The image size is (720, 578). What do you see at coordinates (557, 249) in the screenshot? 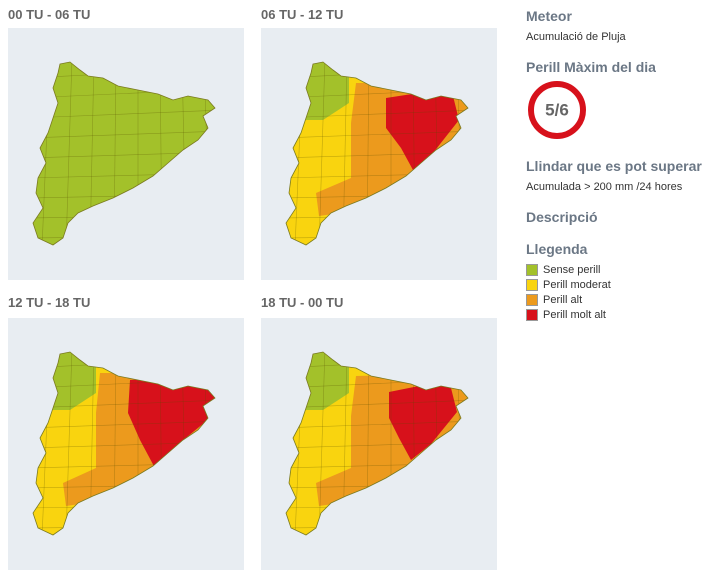
I see `heading: Llegenda` at bounding box center [557, 249].